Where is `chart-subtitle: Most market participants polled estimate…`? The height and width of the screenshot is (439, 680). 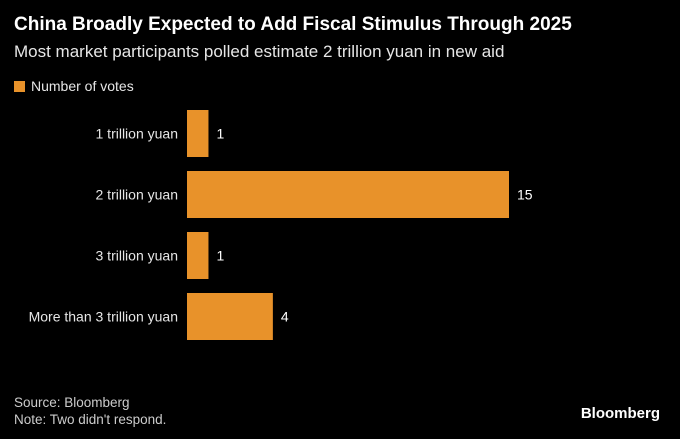 chart-subtitle: Most market participants polled estimate… is located at coordinates (259, 51).